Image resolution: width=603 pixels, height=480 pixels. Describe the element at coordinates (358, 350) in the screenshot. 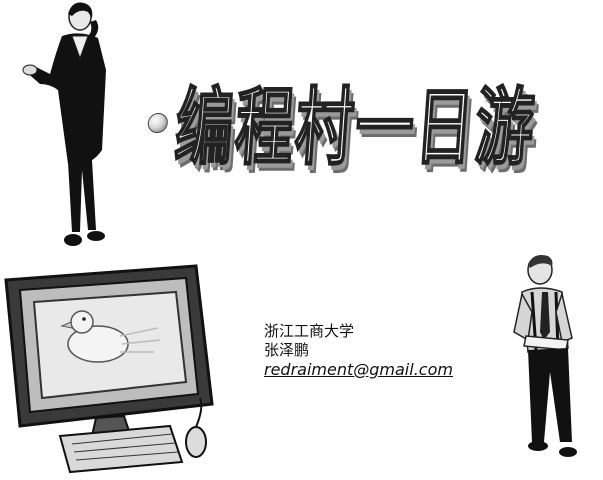

I see `author-info: 浙江工商大学 张泽鹏 redraiment@gmail.com` at that location.